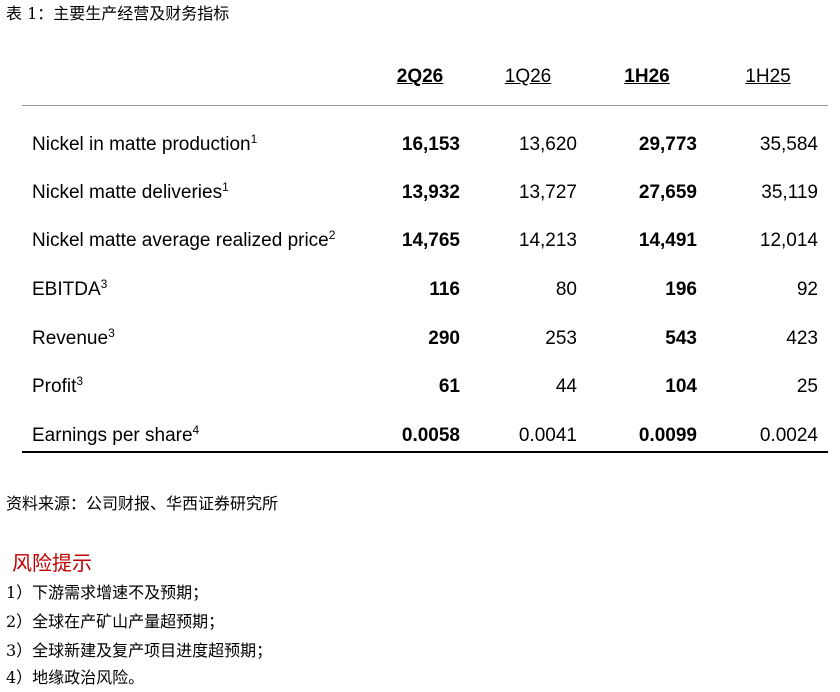 This screenshot has width=840, height=692. I want to click on row-label: Earnings per share4, so click(115, 436).